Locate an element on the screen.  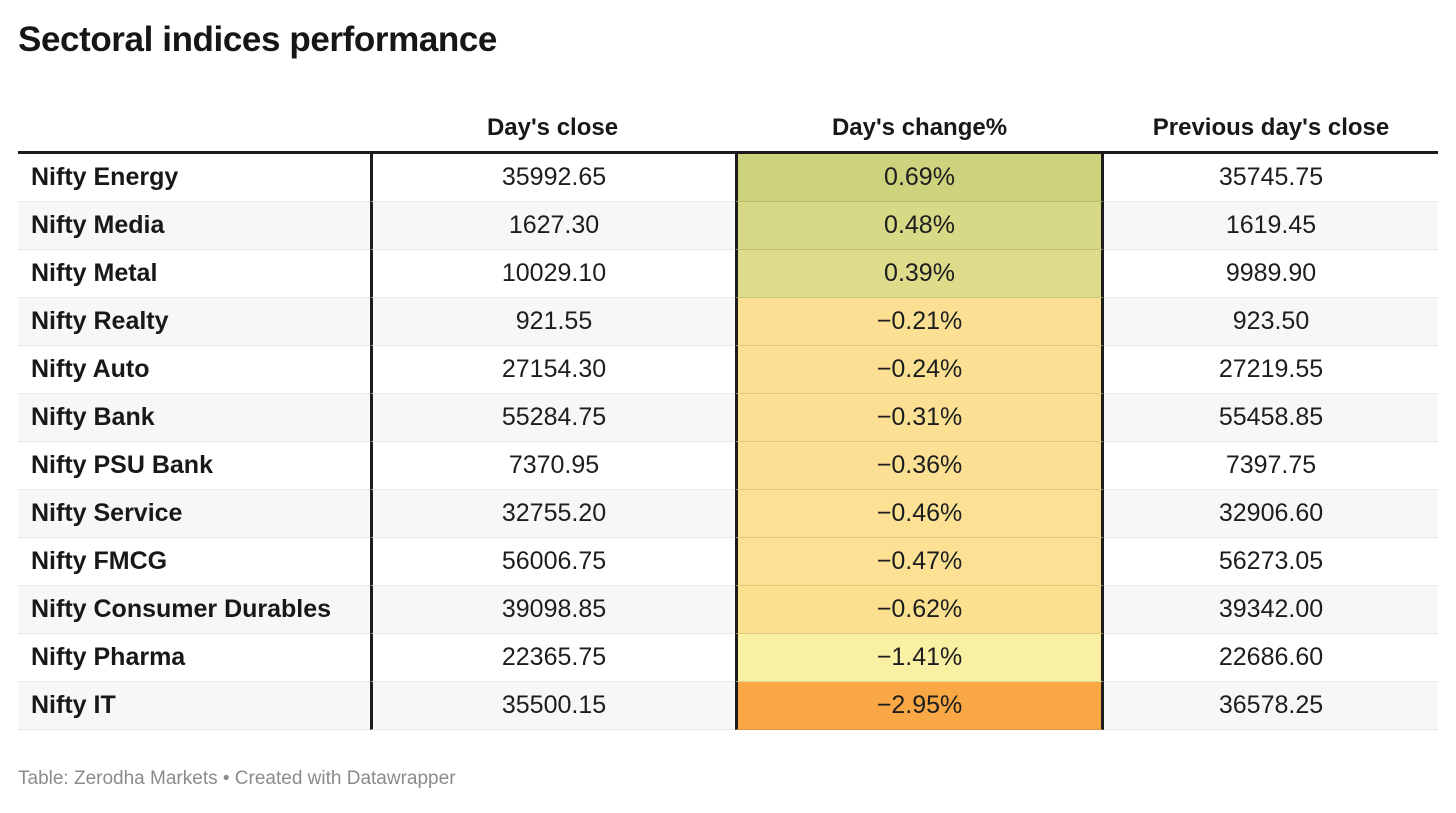
prev-close-cell: 56273.05 is located at coordinates (1271, 562).